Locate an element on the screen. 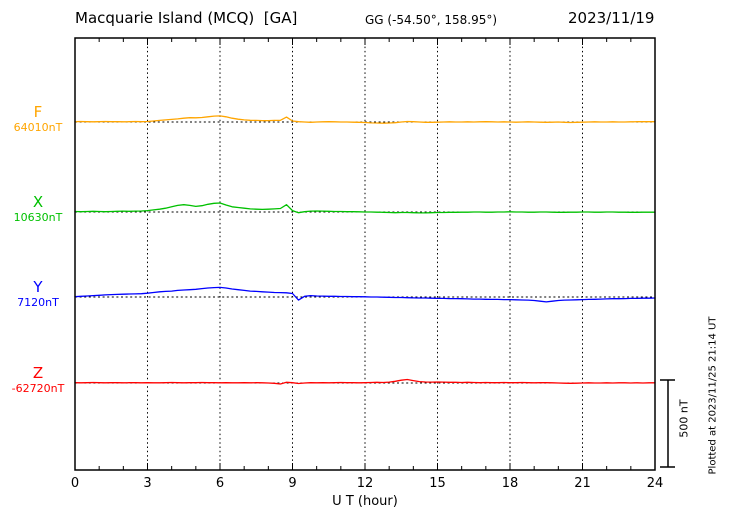  trace-letter-f: F is located at coordinates (38, 112).